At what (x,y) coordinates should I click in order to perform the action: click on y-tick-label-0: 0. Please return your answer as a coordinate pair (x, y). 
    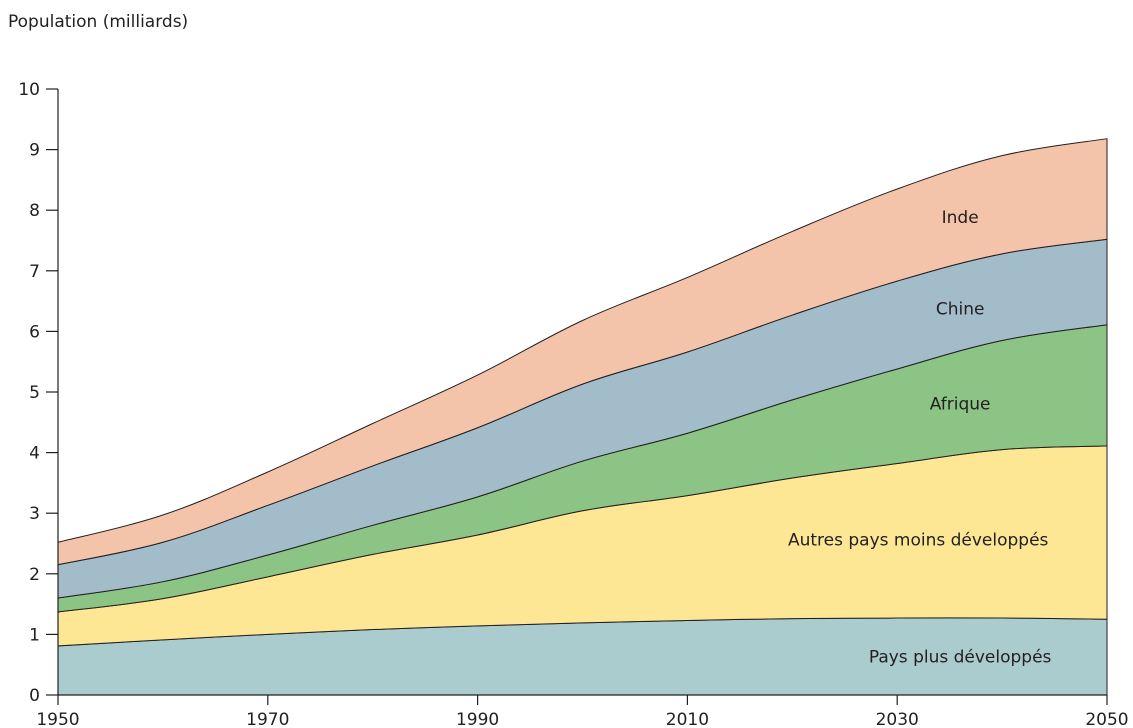
    Looking at the image, I should click on (34, 696).